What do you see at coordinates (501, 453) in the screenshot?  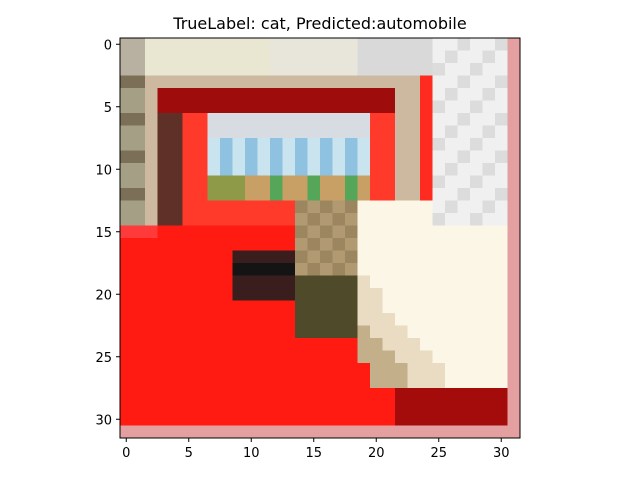 I see `x-tick-label: 30` at bounding box center [501, 453].